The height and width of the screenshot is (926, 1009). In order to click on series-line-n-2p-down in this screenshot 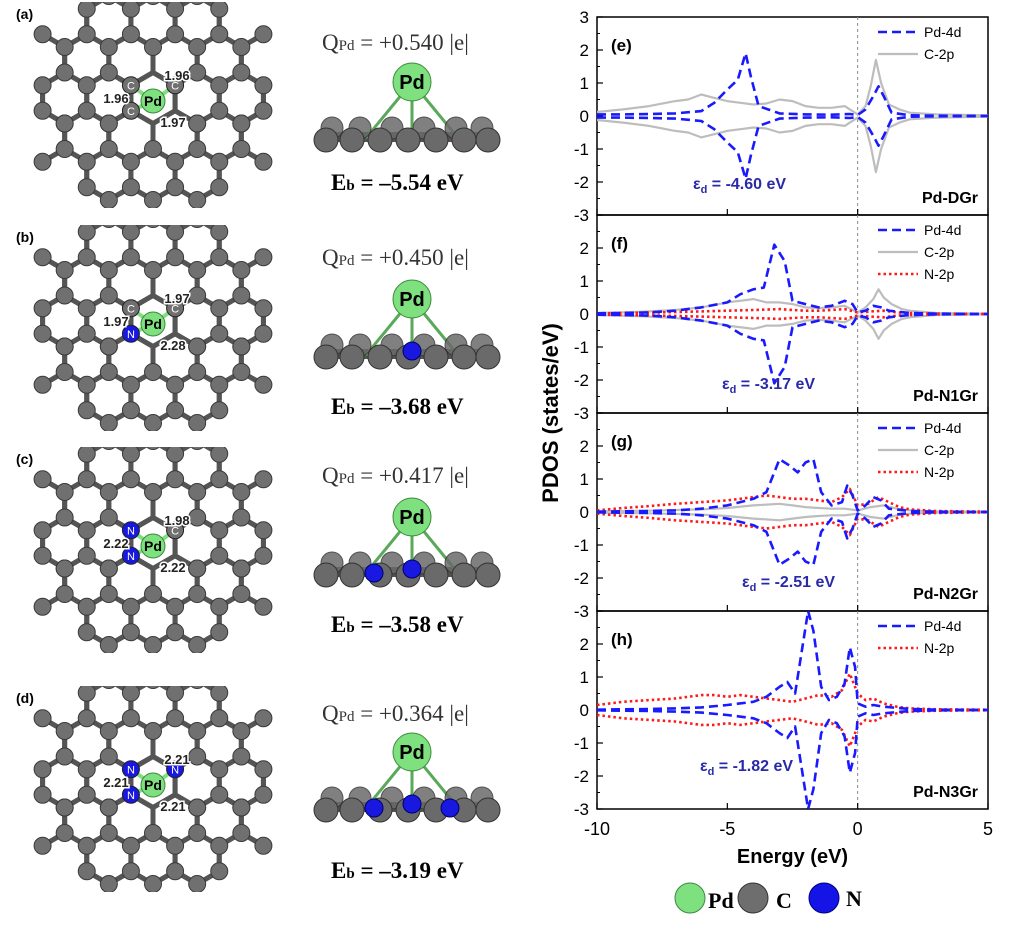, I will do `click(792, 524)`.